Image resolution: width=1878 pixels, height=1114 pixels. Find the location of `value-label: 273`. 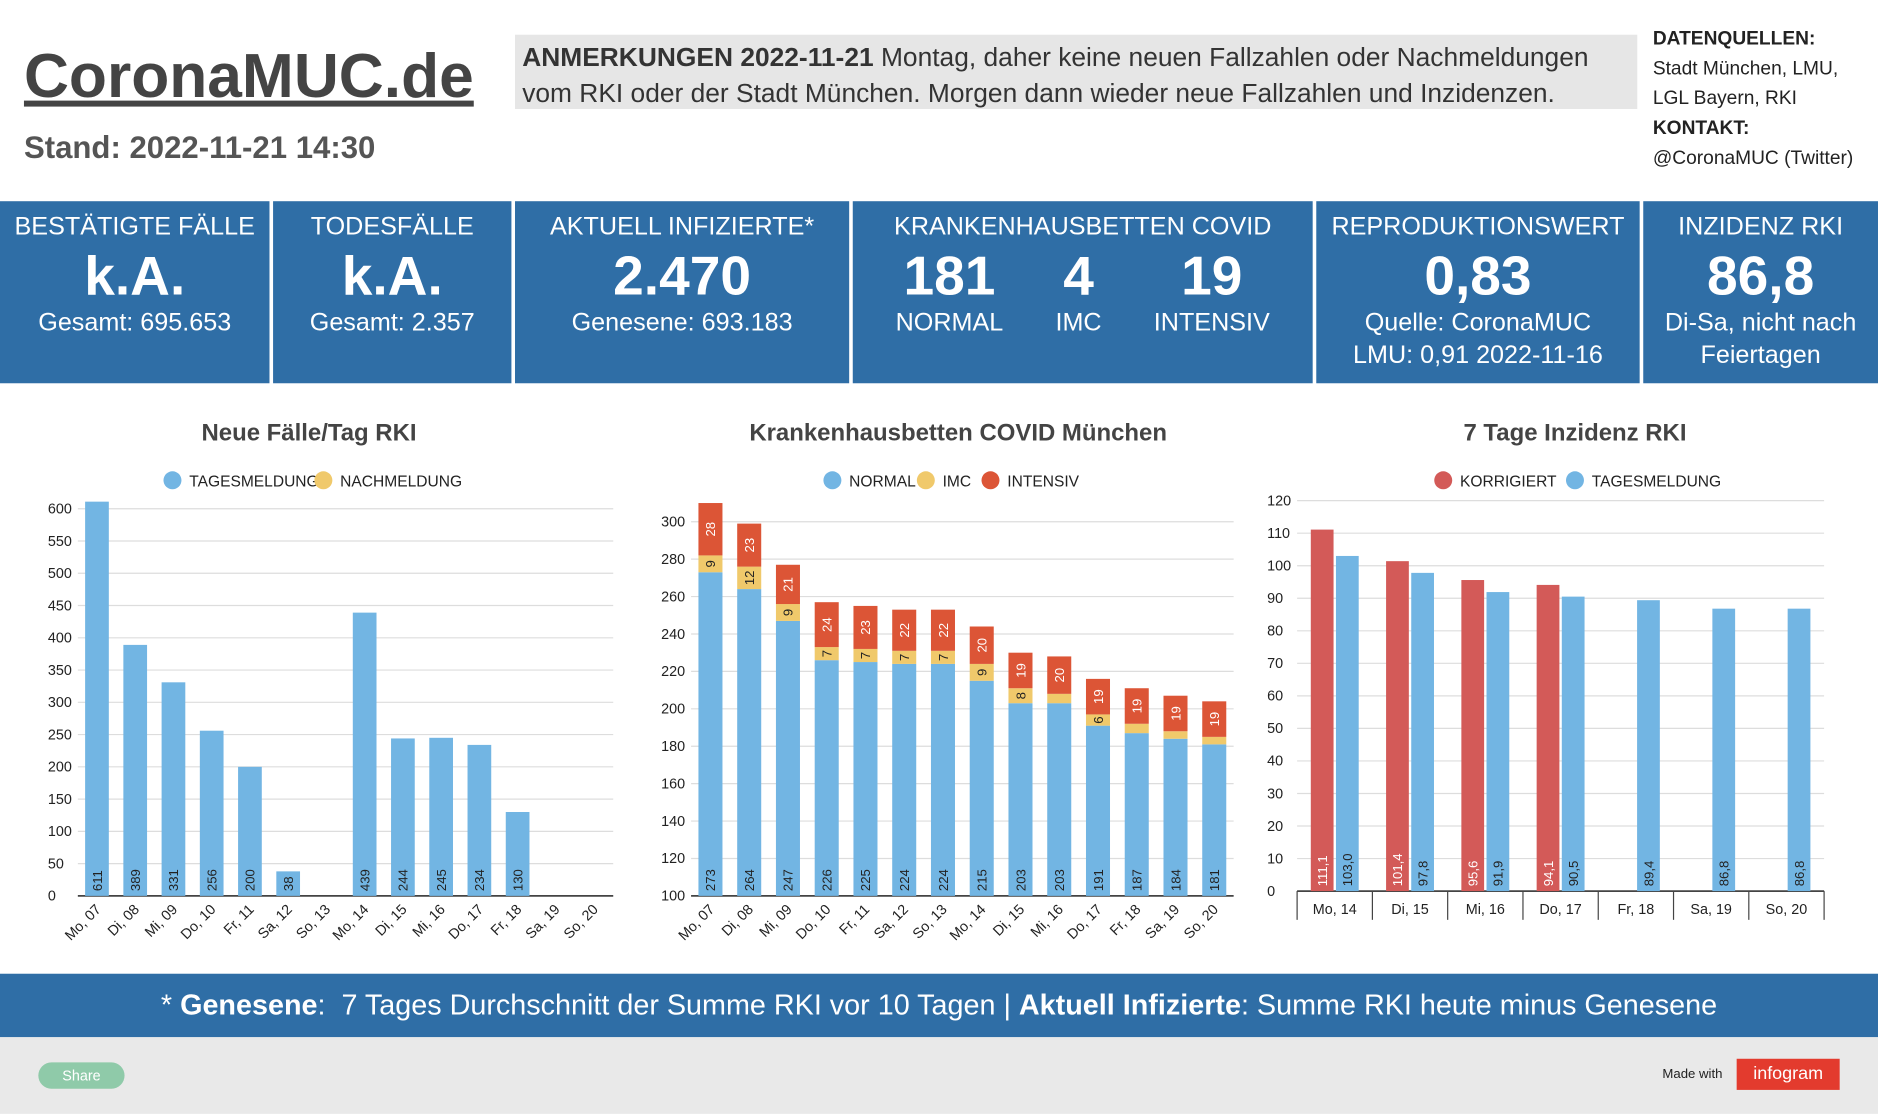

value-label: 273 is located at coordinates (710, 880).